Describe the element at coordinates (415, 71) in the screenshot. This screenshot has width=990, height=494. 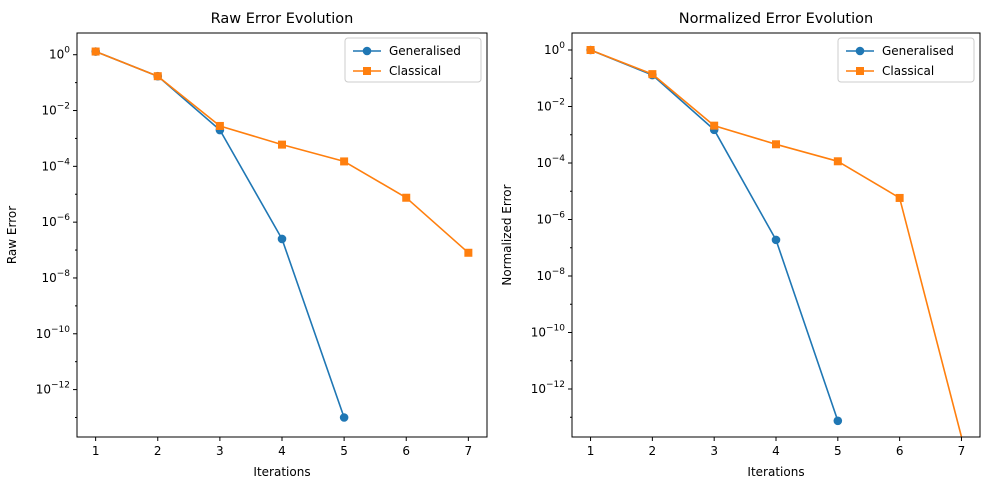
I see `left-legend-label-classical: Classical` at that location.